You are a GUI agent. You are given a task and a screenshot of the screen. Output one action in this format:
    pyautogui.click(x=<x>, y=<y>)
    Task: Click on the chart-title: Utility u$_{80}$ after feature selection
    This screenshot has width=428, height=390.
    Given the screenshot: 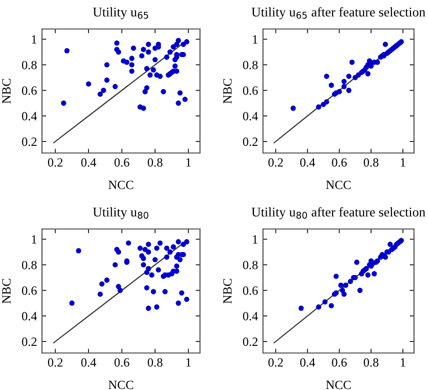 What is the action you would take?
    pyautogui.click(x=339, y=213)
    